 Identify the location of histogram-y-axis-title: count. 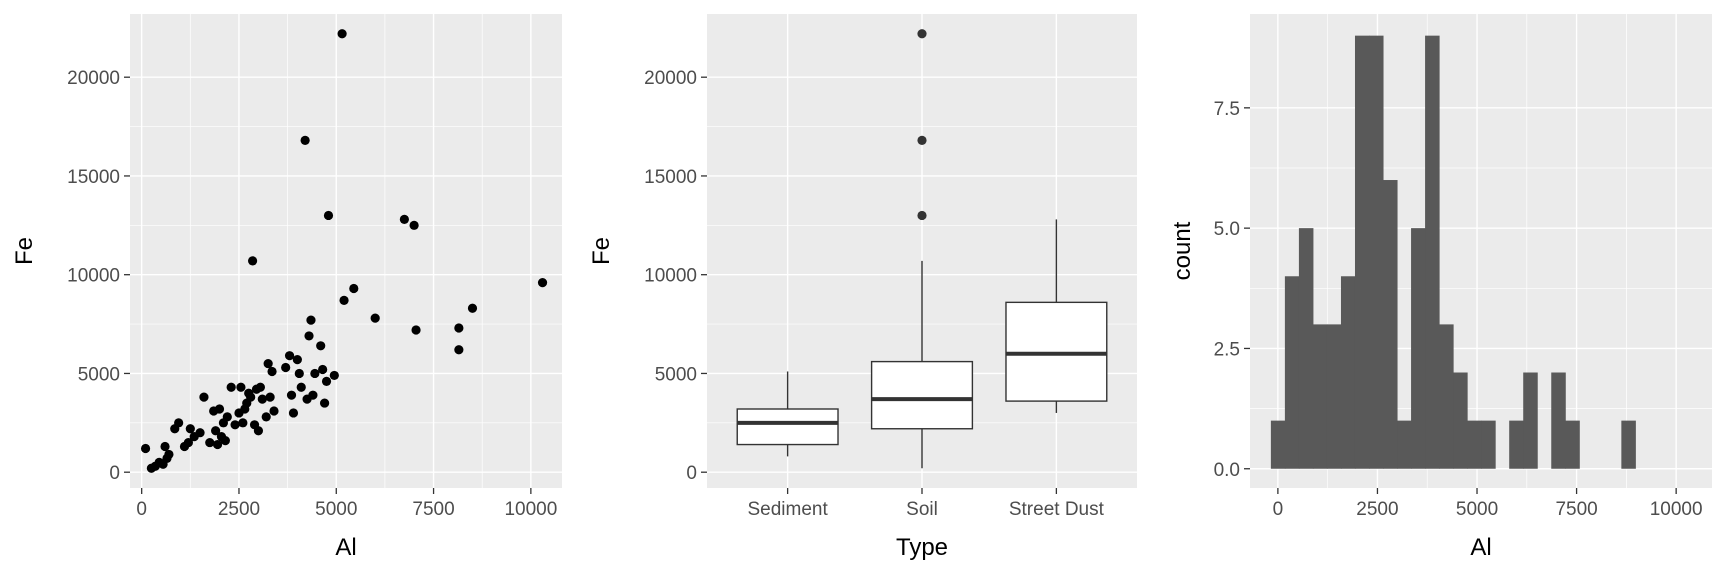
(1182, 250).